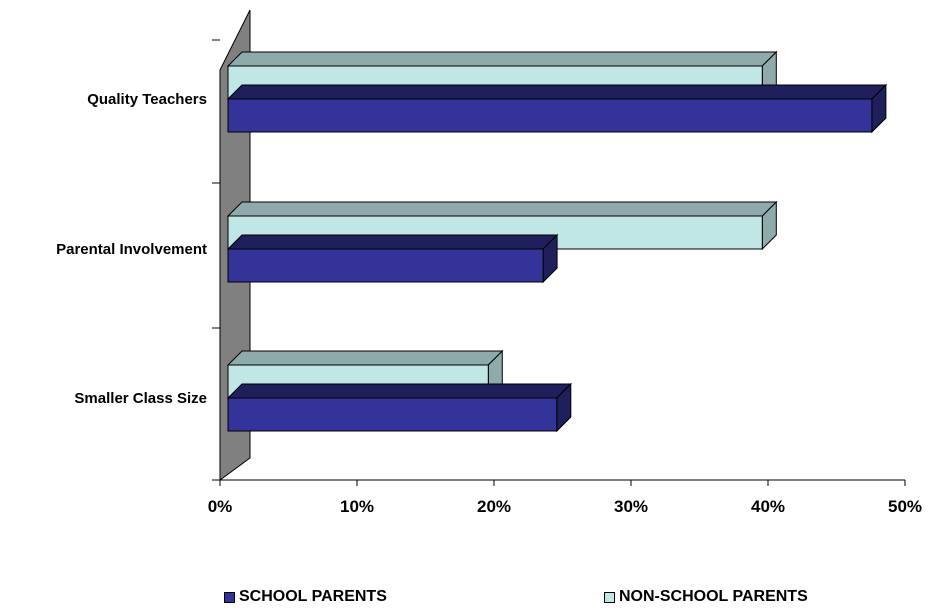 Image resolution: width=932 pixels, height=613 pixels. Describe the element at coordinates (313, 596) in the screenshot. I see `legend-label-school-parents: SCHOOL PARENTS` at that location.